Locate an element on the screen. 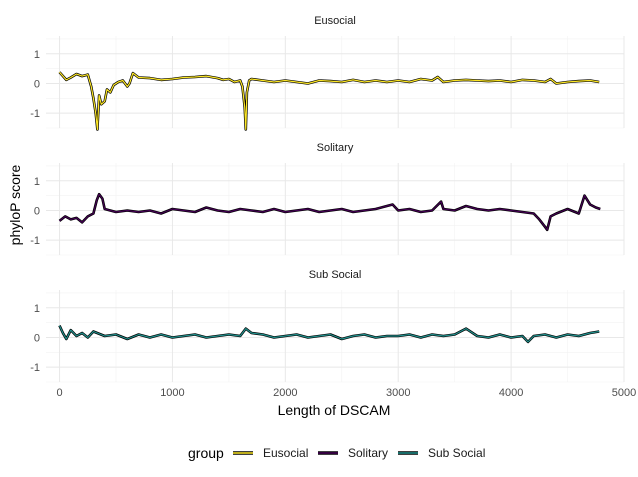  legend-label: Solitary is located at coordinates (368, 453).